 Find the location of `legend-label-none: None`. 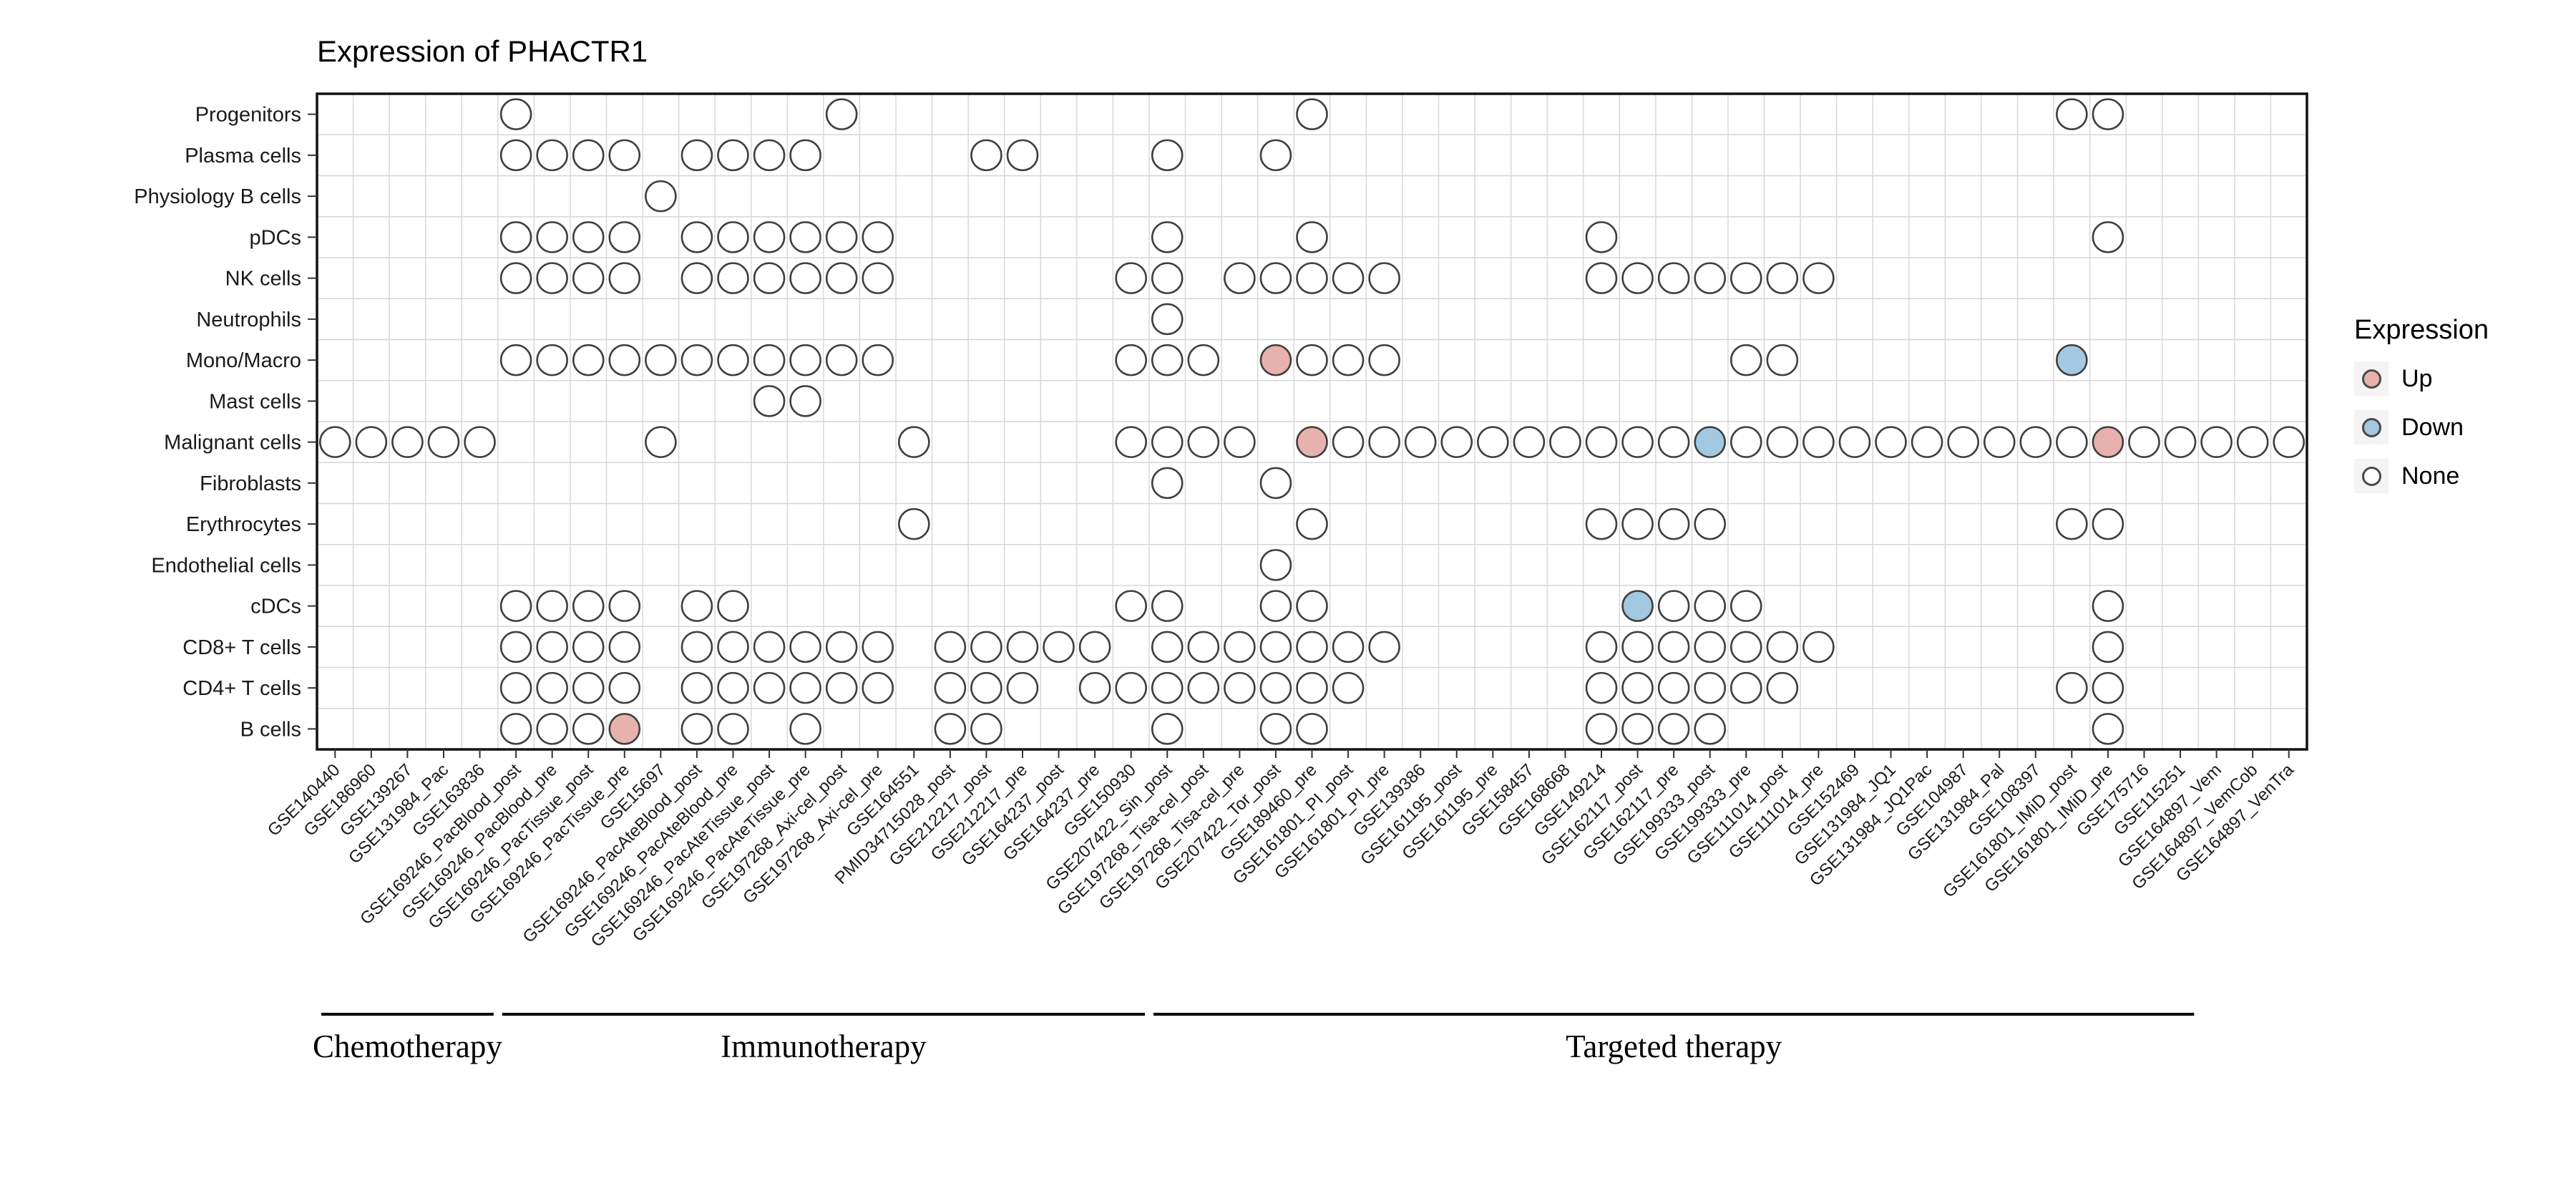

legend-label-none: None is located at coordinates (2430, 476).